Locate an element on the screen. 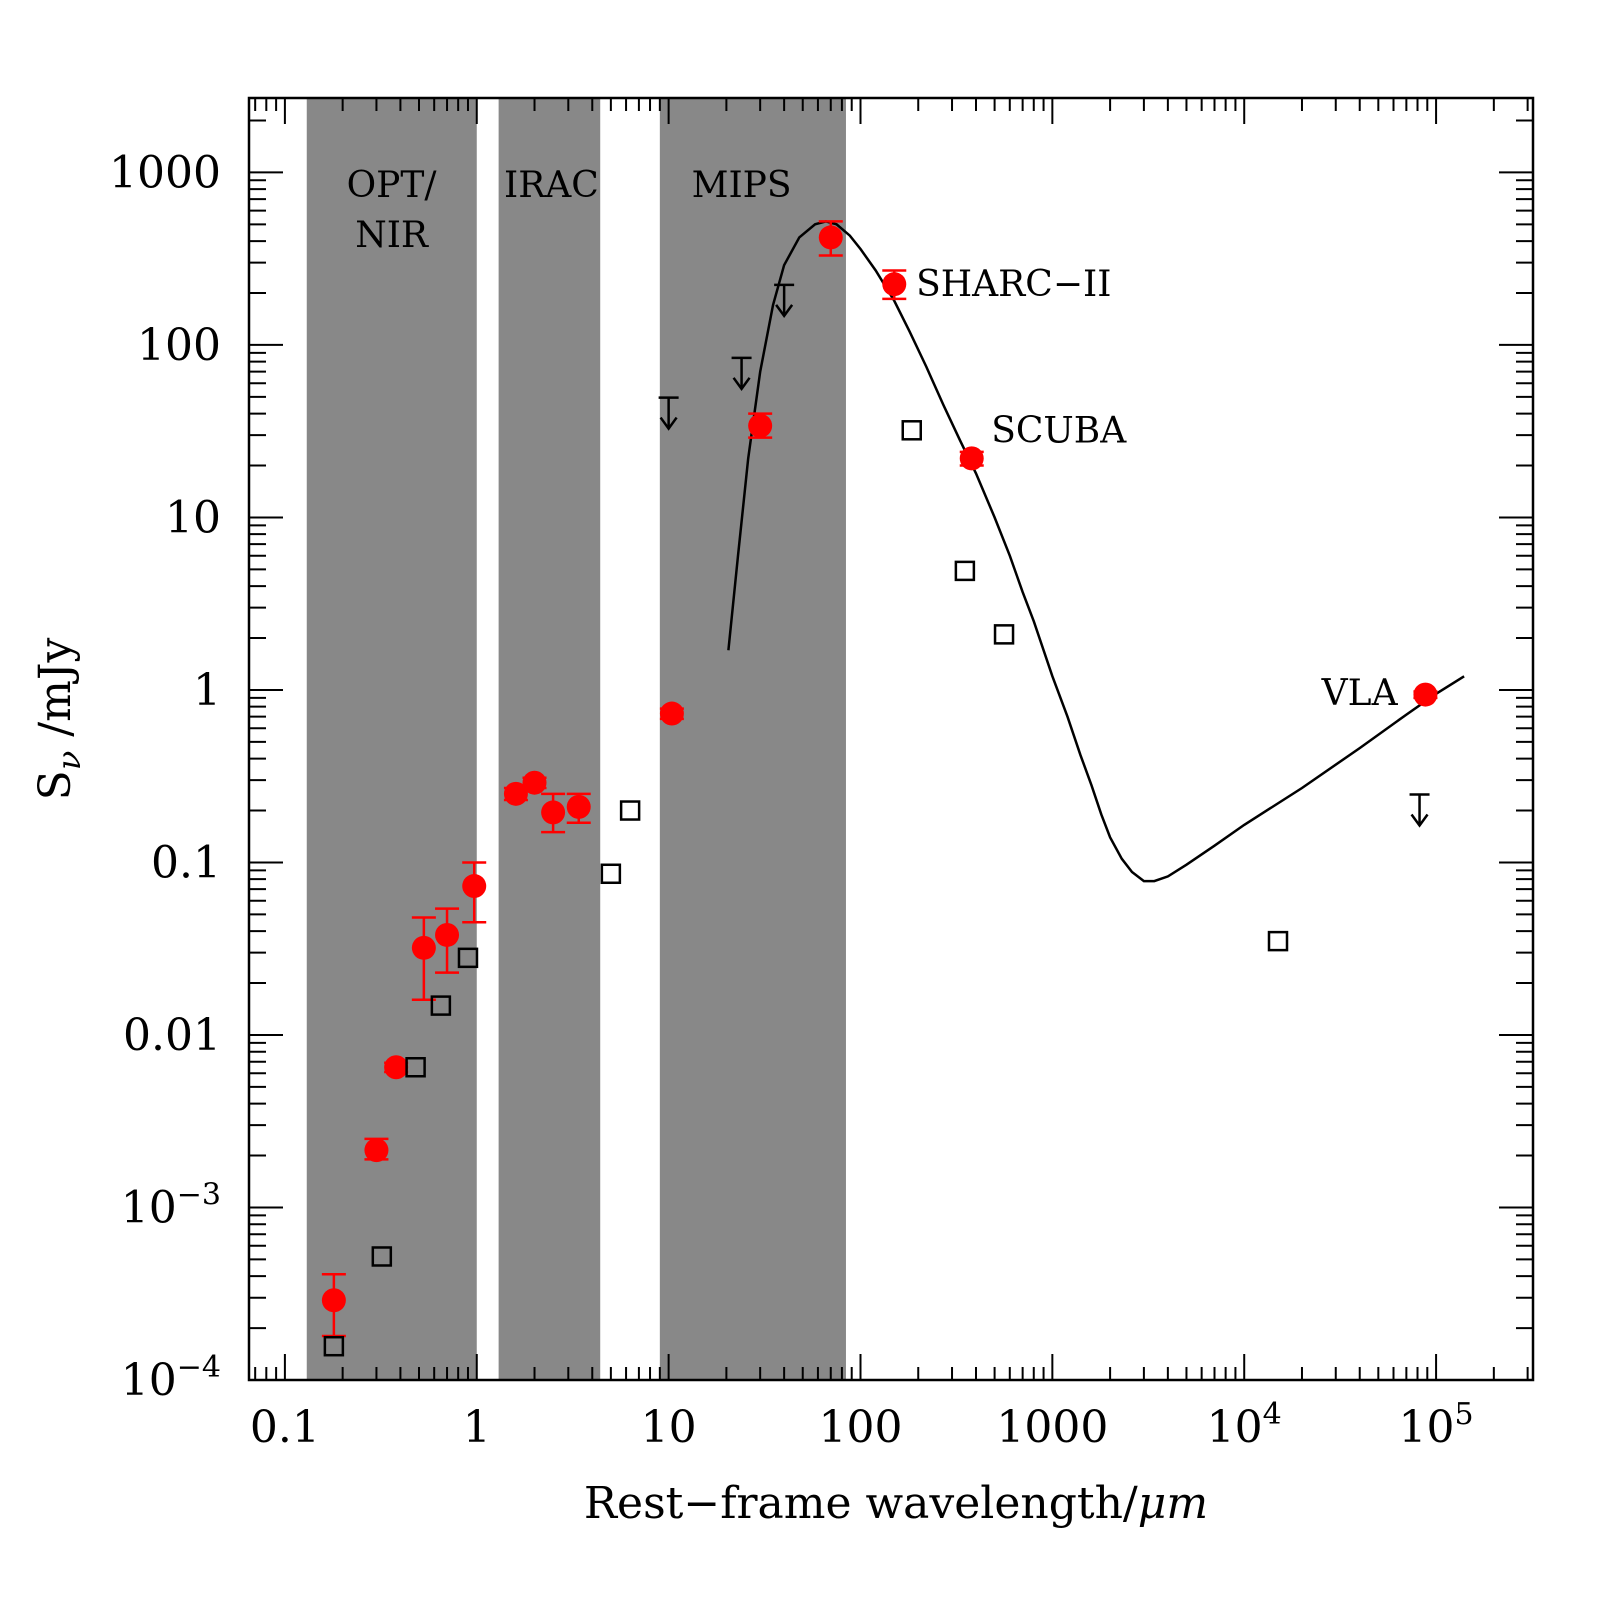 Image resolution: width=1618 pixels, height=1616 pixels. band-label-line: IRAC is located at coordinates (551, 185).